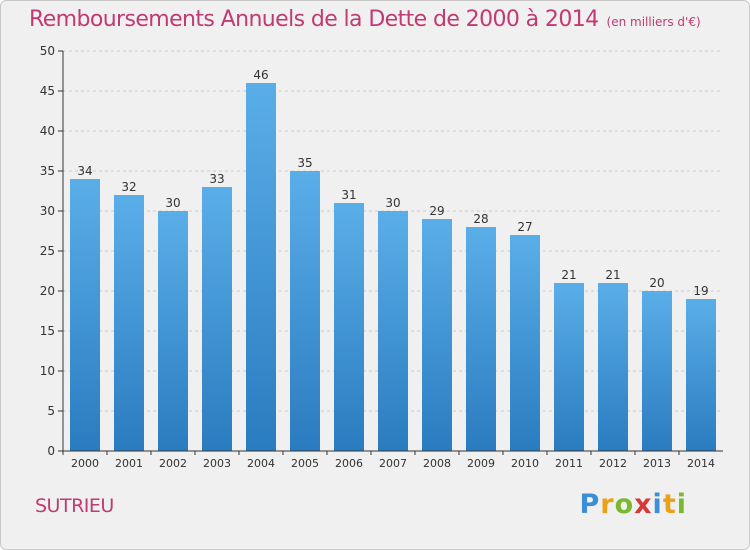 This screenshot has height=550, width=750. What do you see at coordinates (481, 463) in the screenshot?
I see `x-tick-label: 2009` at bounding box center [481, 463].